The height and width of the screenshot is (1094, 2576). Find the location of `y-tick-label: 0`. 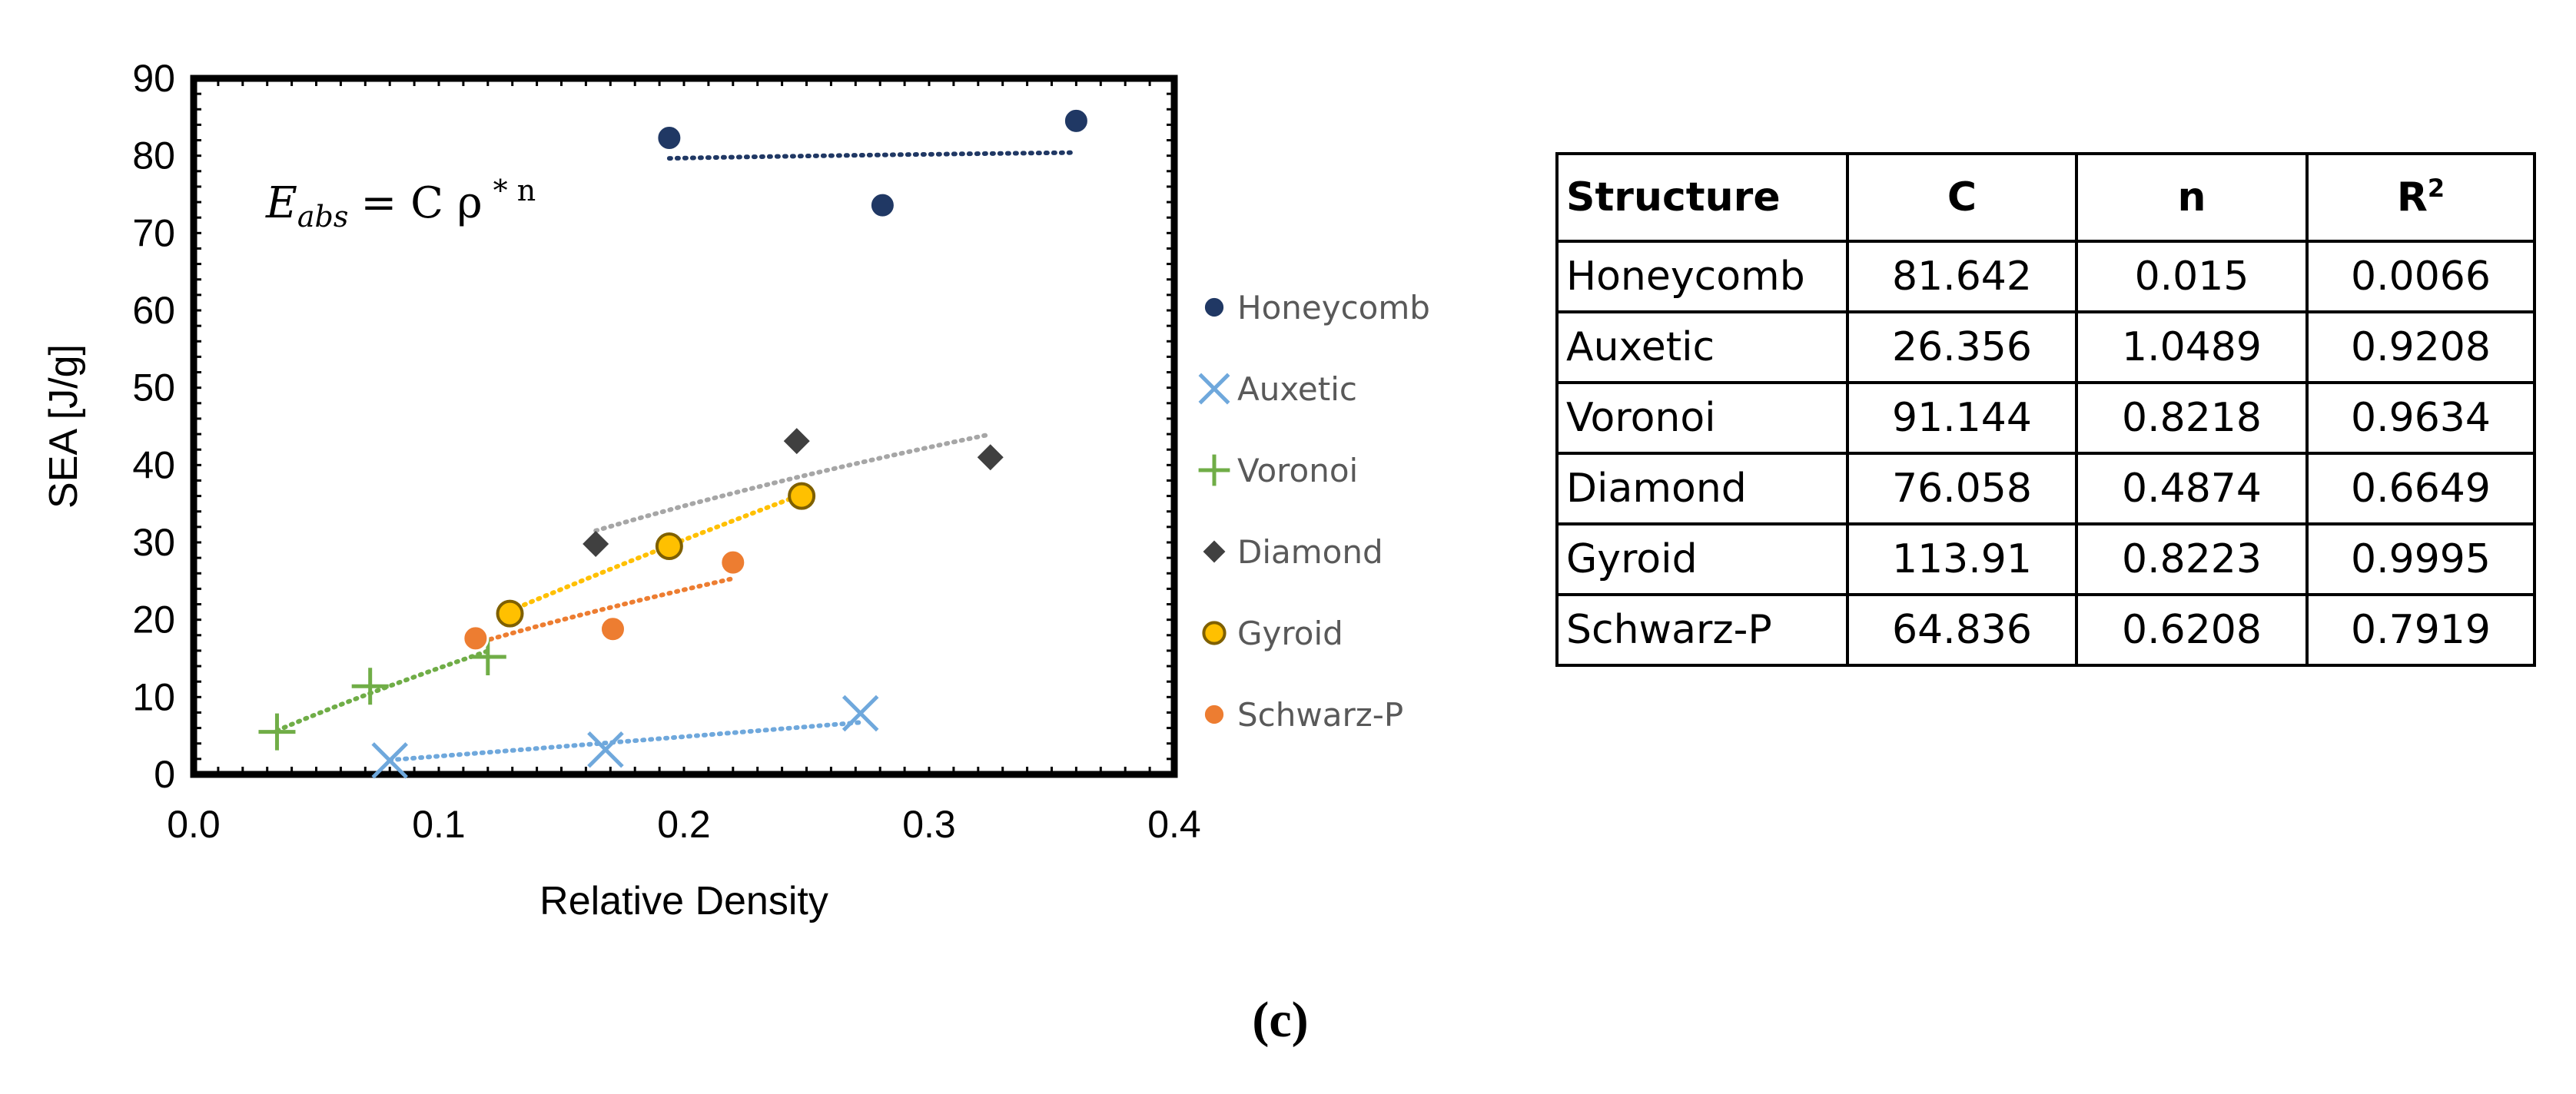

y-tick-label: 0 is located at coordinates (164, 774).